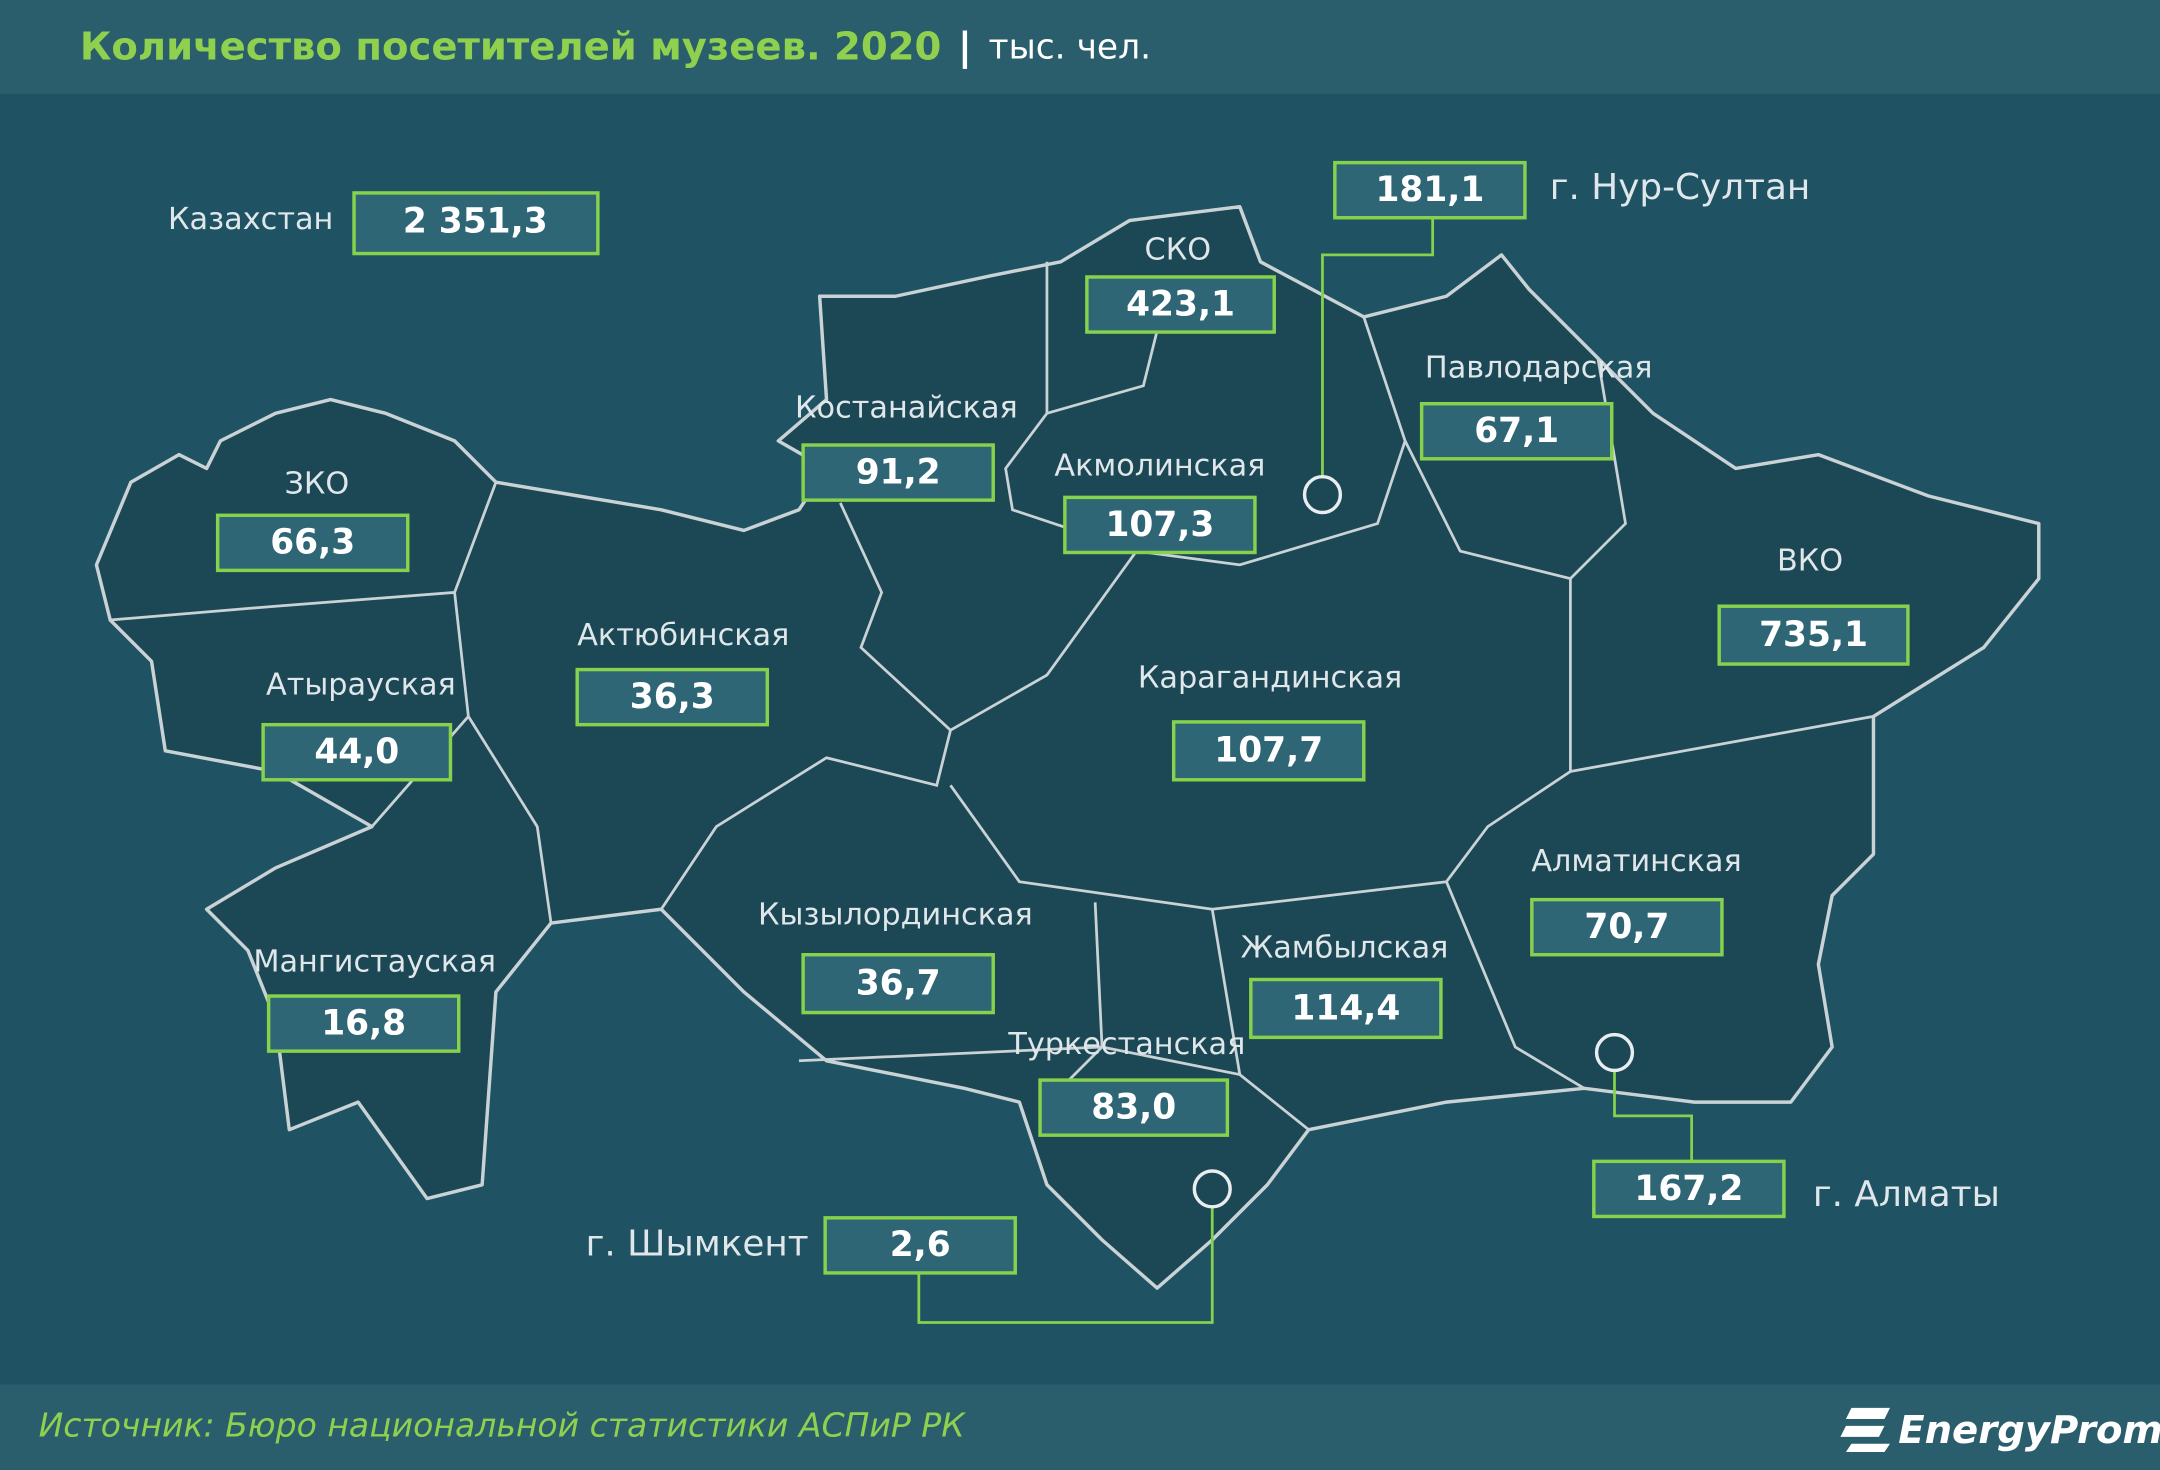  Describe the element at coordinates (1159, 466) in the screenshot. I see `region-name: Акмолинская` at that location.